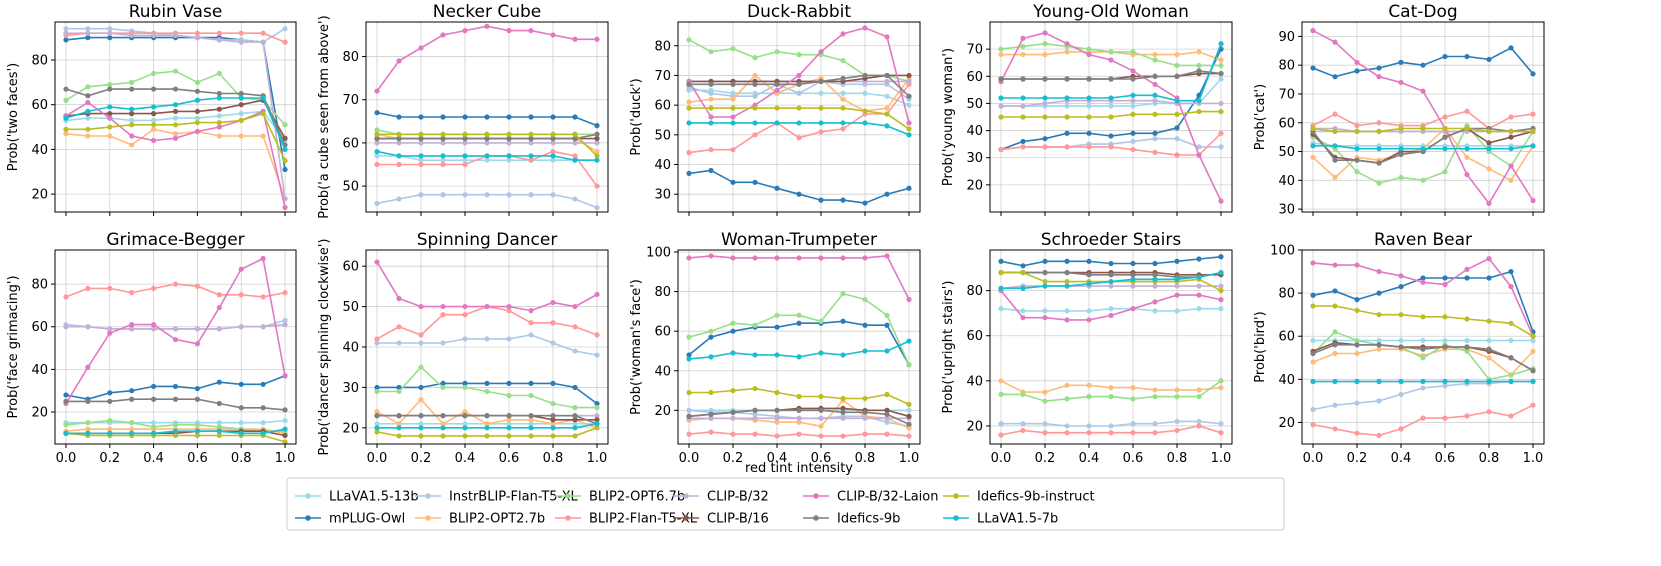 This screenshot has height=566, width=1661. Describe the element at coordinates (1001, 458) in the screenshot. I see `x-tick-label: 0.0` at that location.